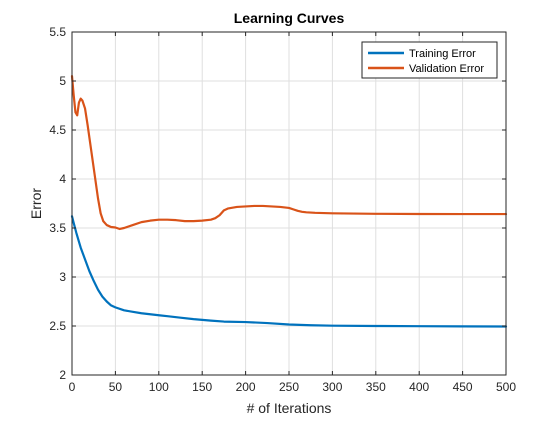 This screenshot has width=560, height=425. What do you see at coordinates (36, 203) in the screenshot?
I see `y-axis-label: Error` at bounding box center [36, 203].